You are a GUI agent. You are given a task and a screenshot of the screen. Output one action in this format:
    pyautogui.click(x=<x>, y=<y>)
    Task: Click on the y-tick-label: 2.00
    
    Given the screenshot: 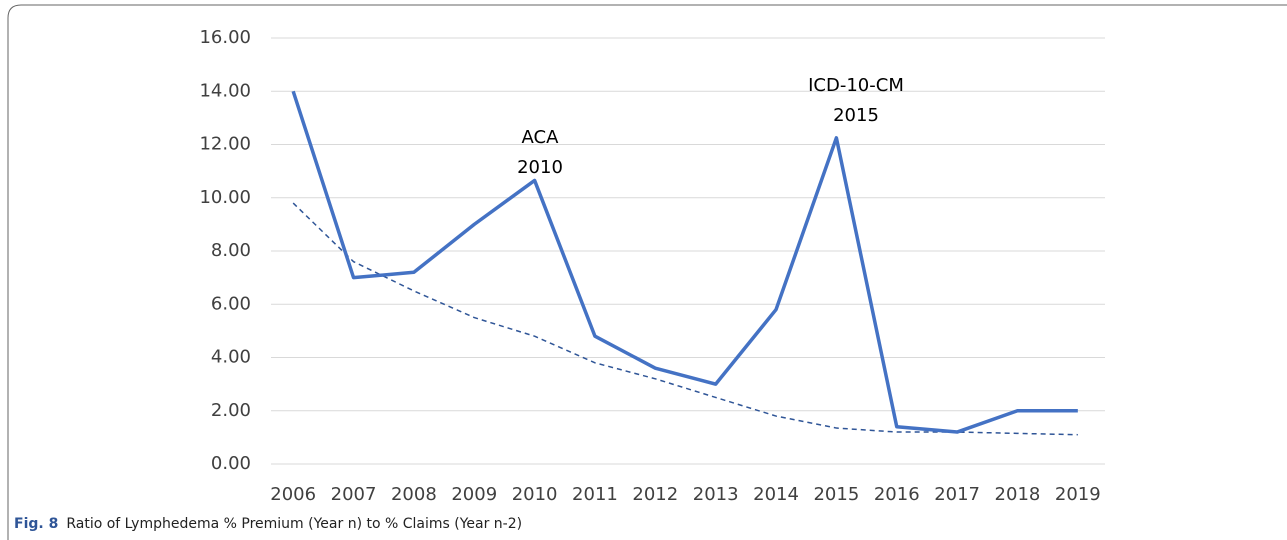 What is the action you would take?
    pyautogui.click(x=231, y=410)
    